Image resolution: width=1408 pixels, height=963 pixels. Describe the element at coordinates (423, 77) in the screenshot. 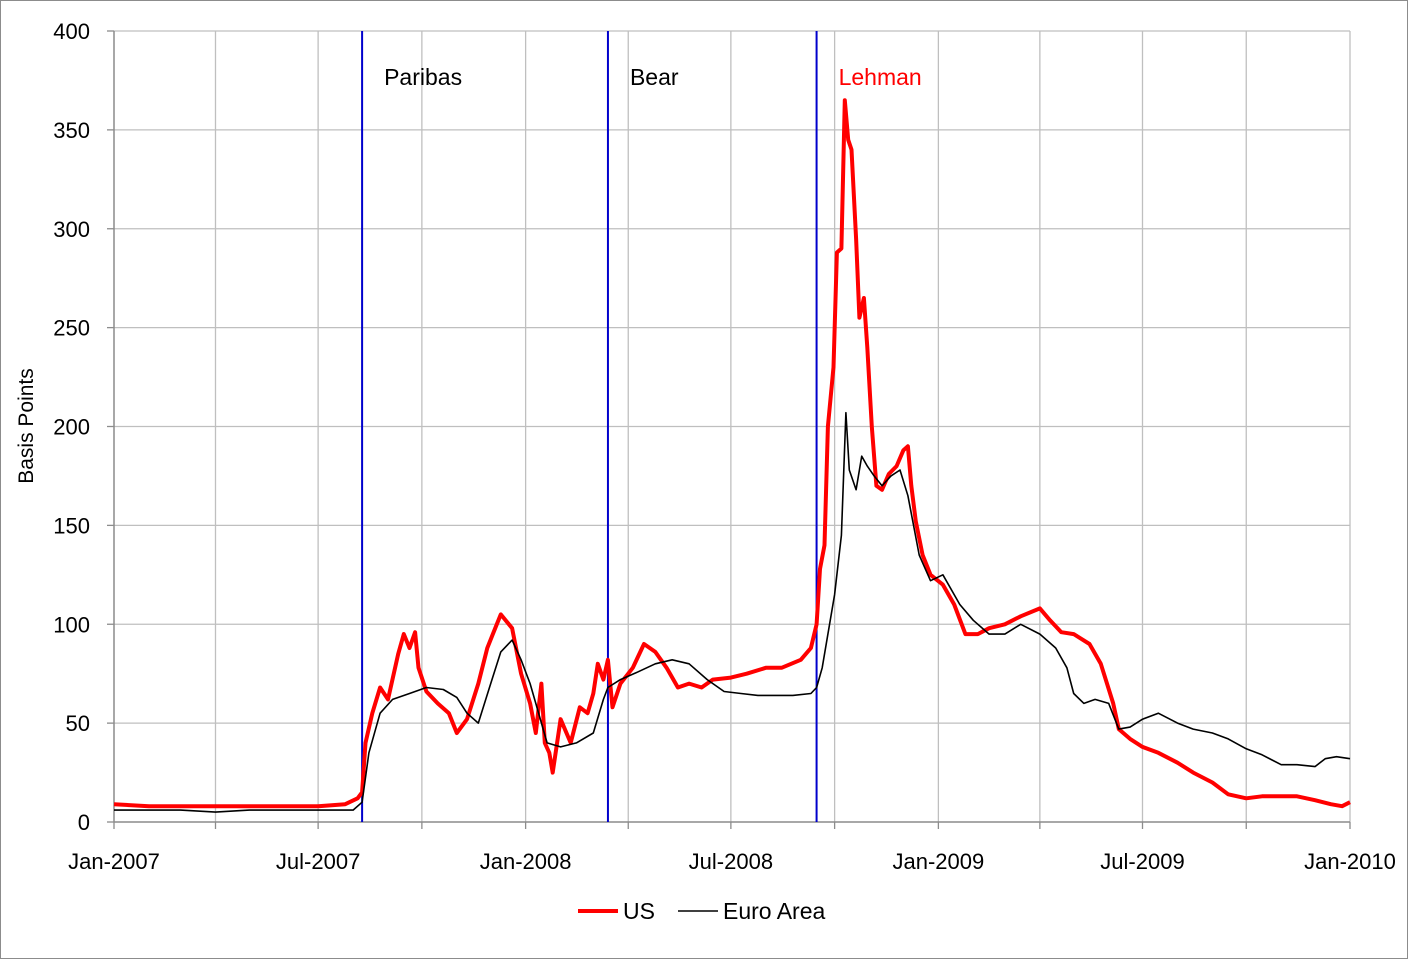

I see `event-label-paribas: Paribas` at that location.